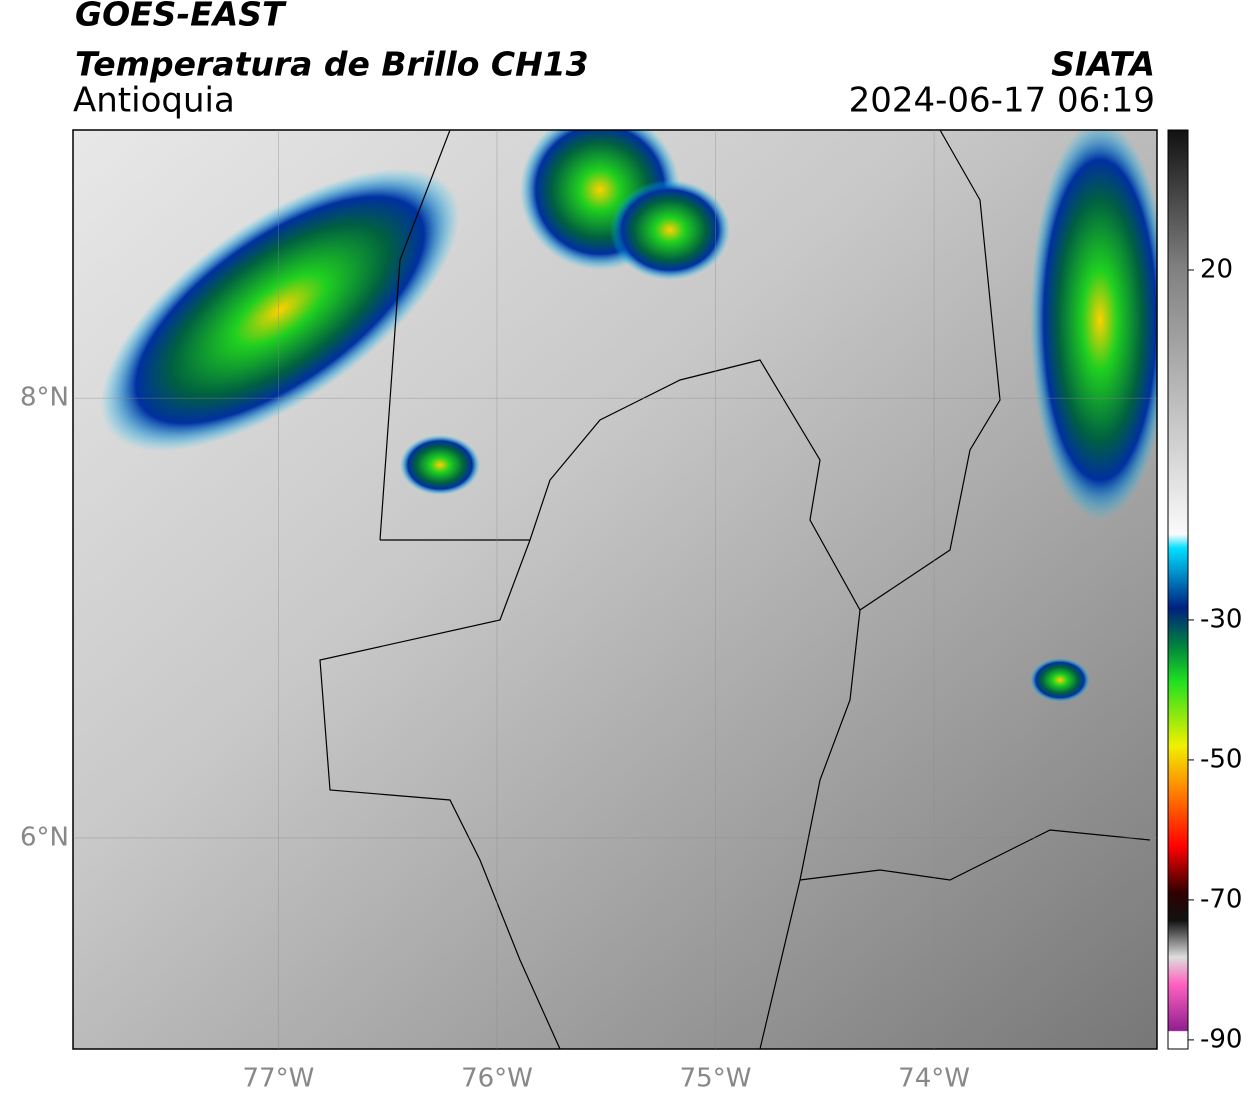  Describe the element at coordinates (1216, 269) in the screenshot. I see `colorbar-tick-label: 20` at that location.